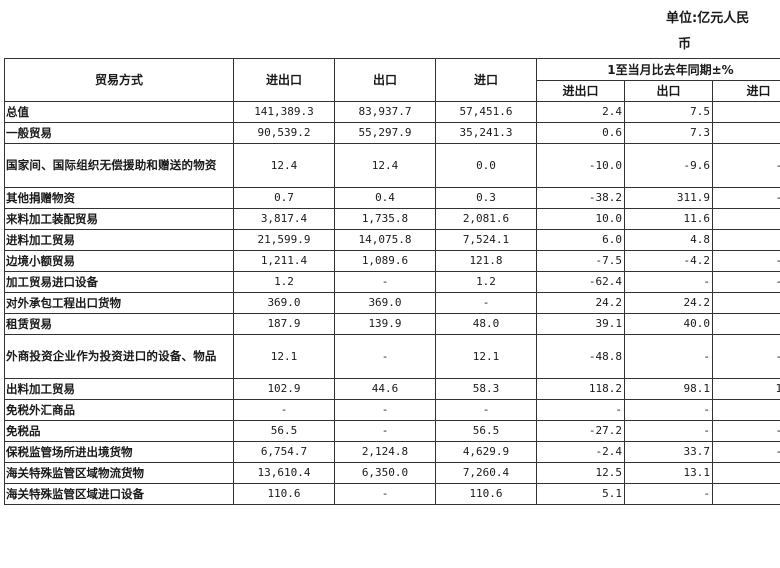 This screenshot has width=780, height=568. I want to click on cell-yoy-total: 10.0, so click(581, 219).